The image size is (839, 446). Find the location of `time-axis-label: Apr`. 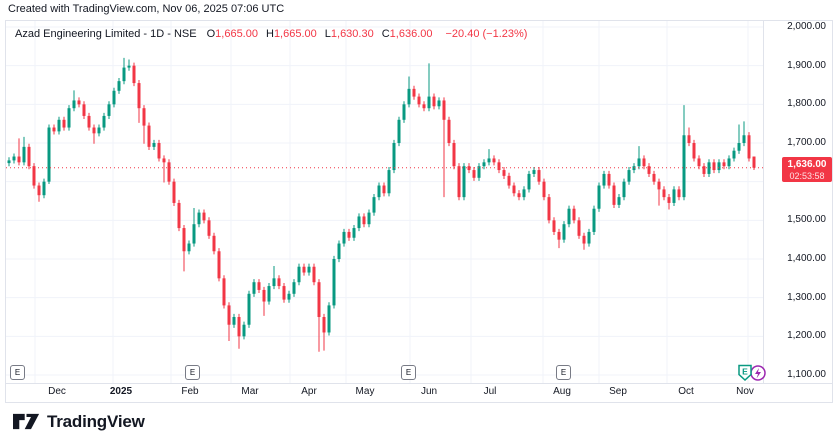

time-axis-label: Apr is located at coordinates (309, 391).